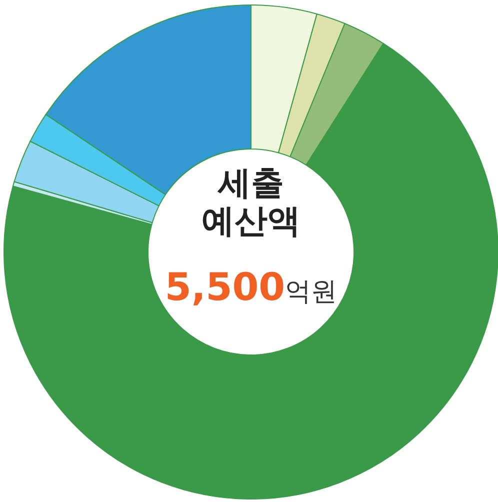 The width and height of the screenshot is (498, 502). Describe the element at coordinates (251, 287) in the screenshot. I see `annotation: 5,500억원` at that location.